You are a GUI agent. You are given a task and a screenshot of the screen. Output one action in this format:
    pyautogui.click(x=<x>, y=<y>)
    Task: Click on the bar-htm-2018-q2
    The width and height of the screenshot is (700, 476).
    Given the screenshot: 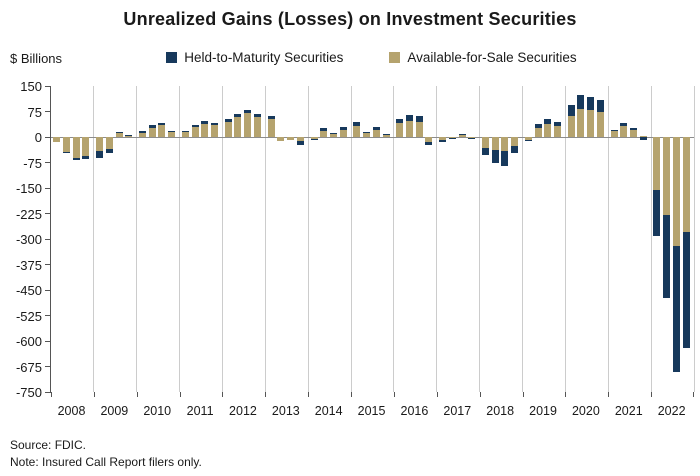 What is the action you would take?
    pyautogui.click(x=495, y=157)
    